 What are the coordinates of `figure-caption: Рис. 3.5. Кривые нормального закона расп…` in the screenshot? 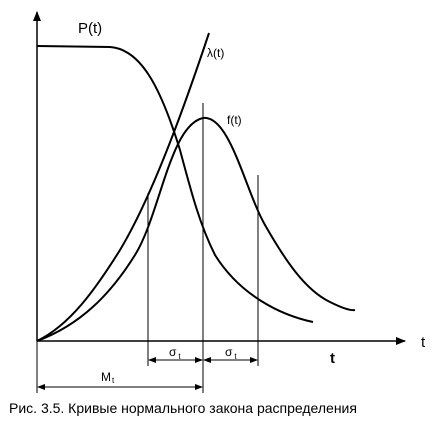 It's located at (183, 408).